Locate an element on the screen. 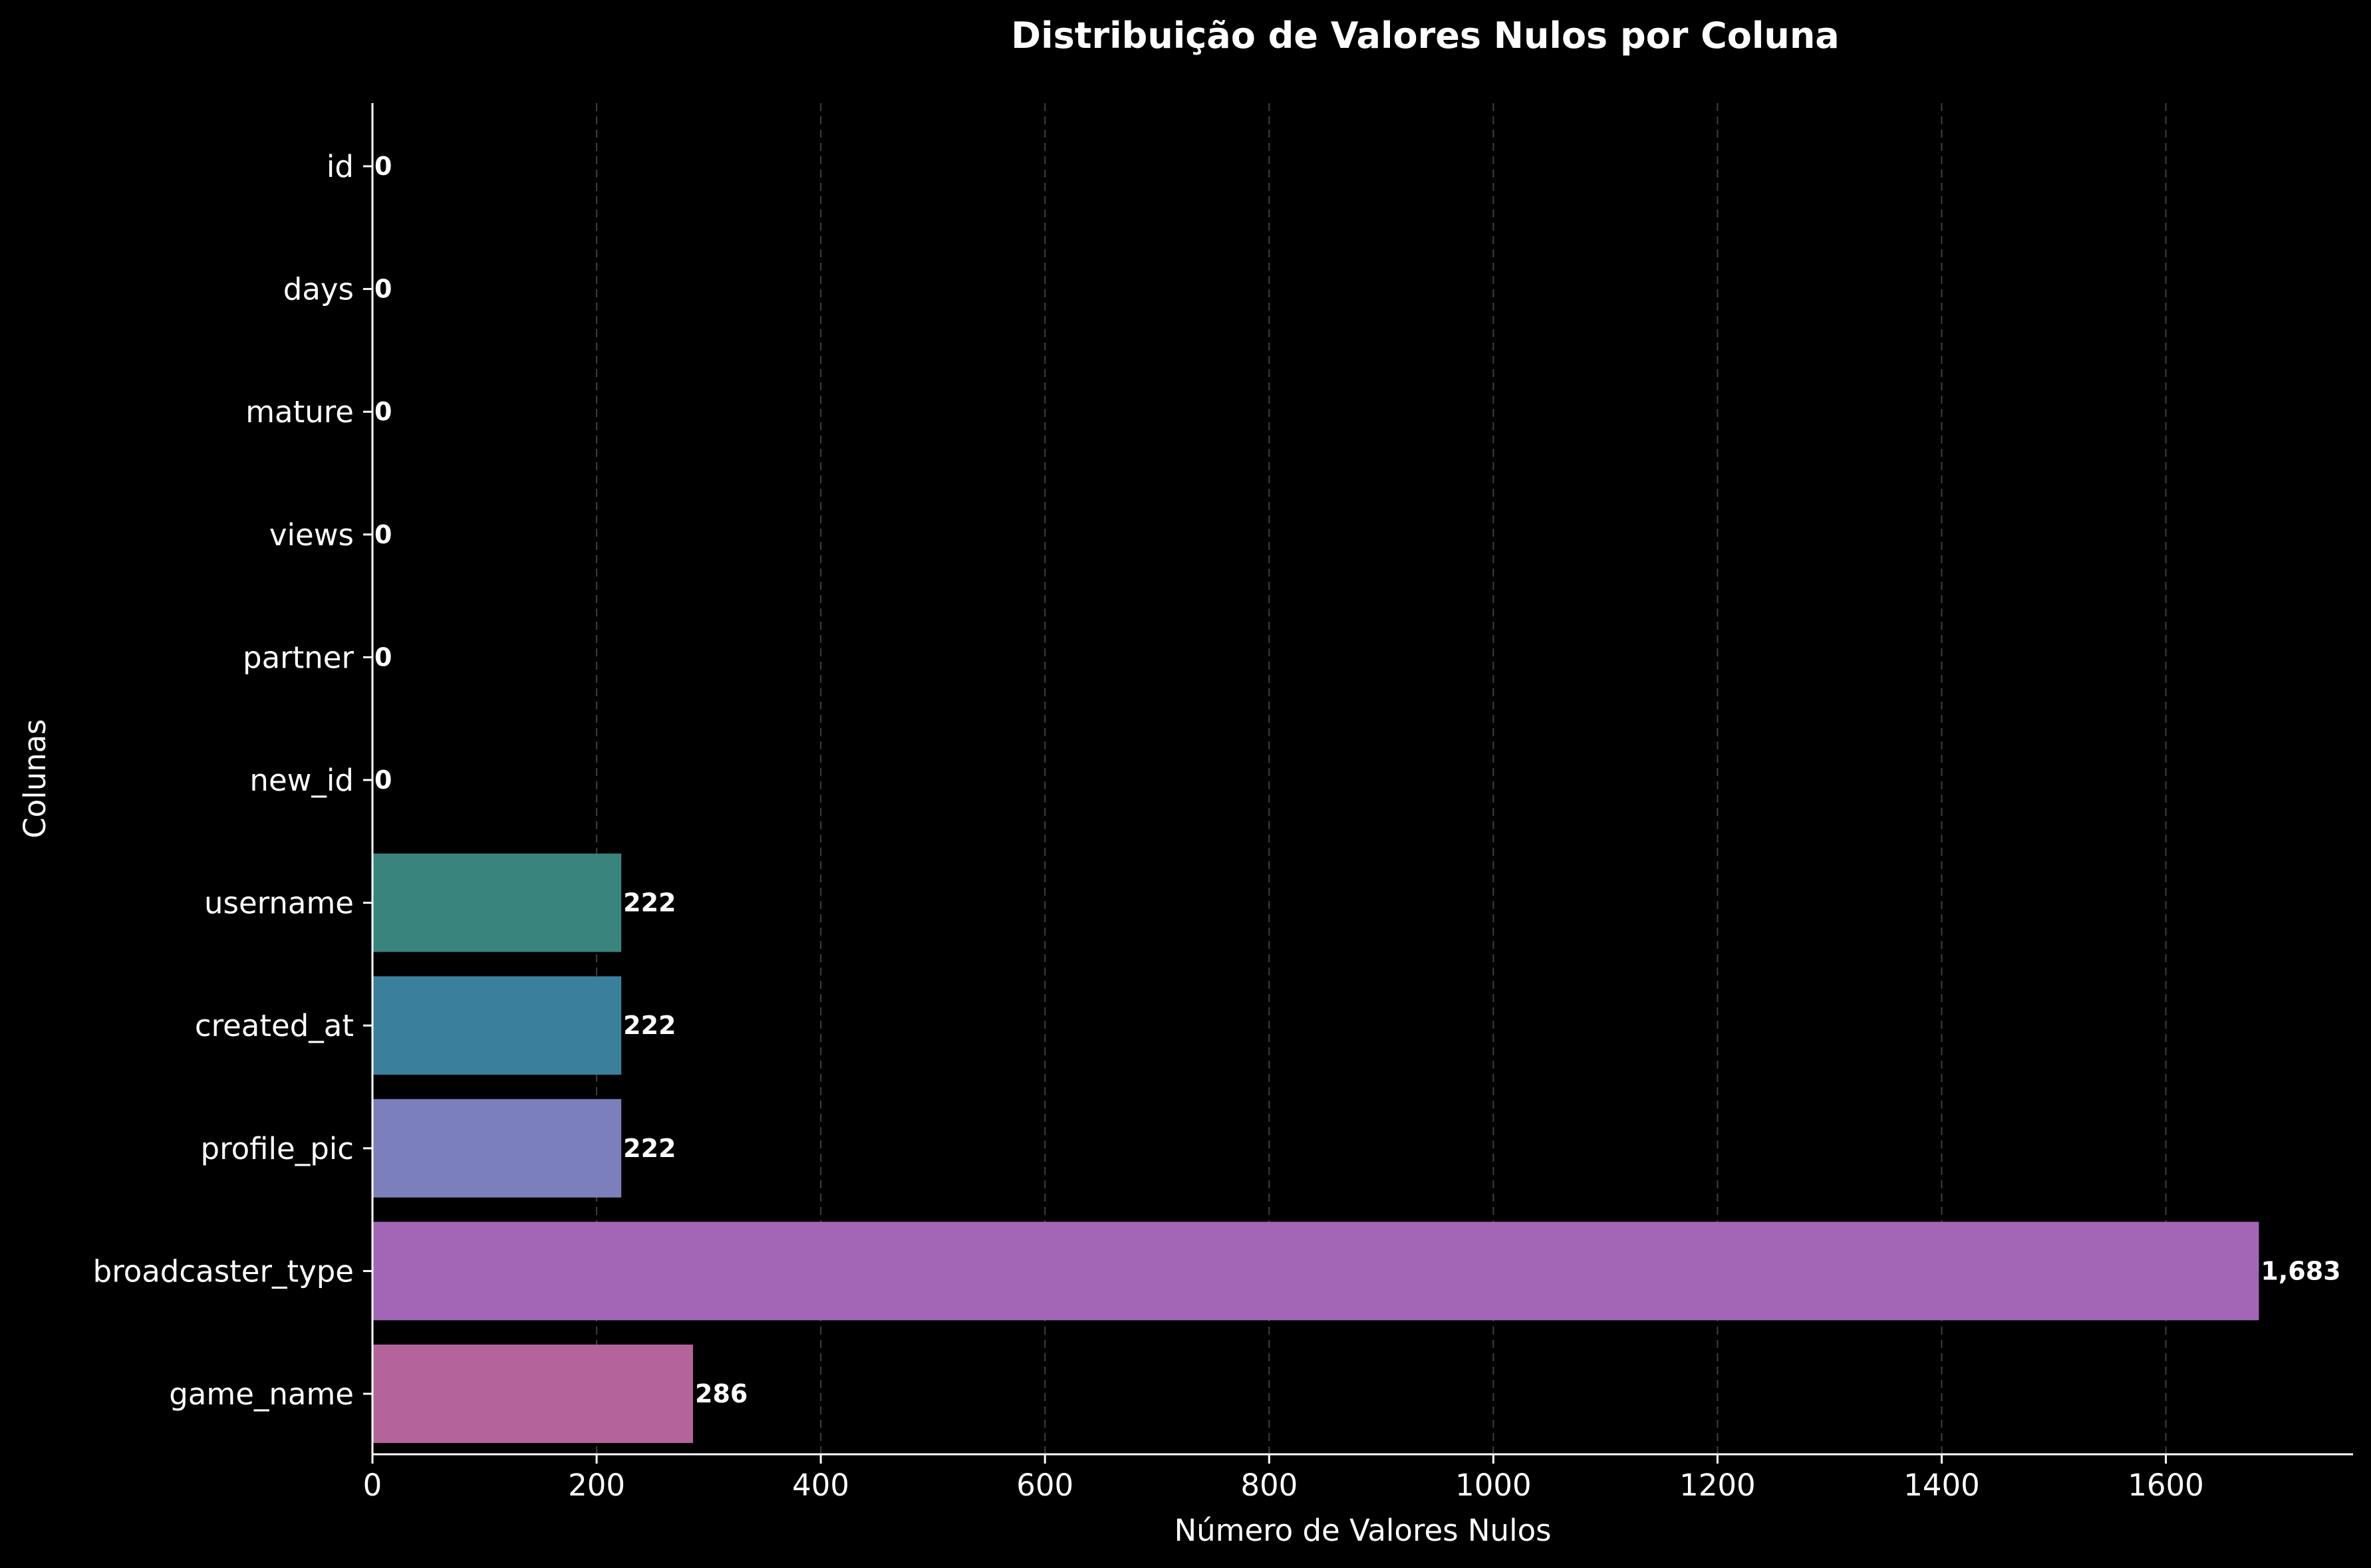 The width and height of the screenshot is (2371, 1568). data-label-partner: 0 is located at coordinates (383, 657).